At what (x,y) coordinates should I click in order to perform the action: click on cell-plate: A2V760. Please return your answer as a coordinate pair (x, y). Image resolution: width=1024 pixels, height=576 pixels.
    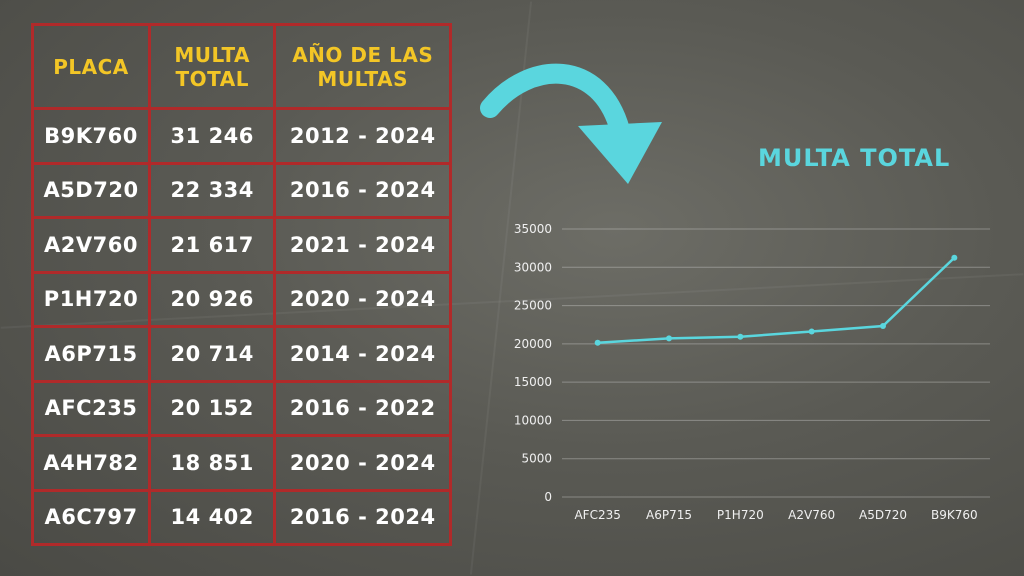
    Looking at the image, I should click on (91, 245).